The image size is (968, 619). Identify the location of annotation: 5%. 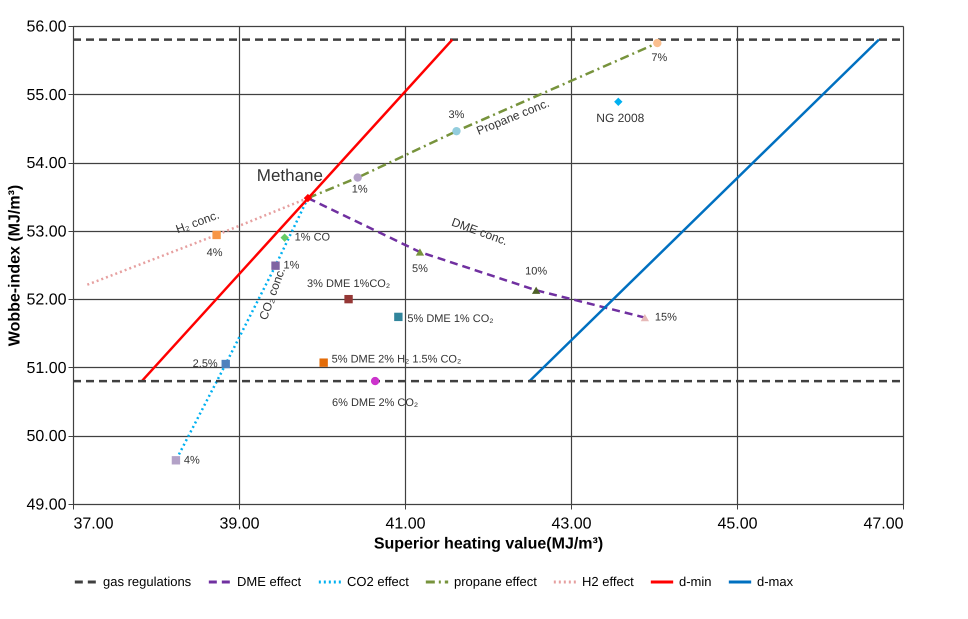
(420, 269).